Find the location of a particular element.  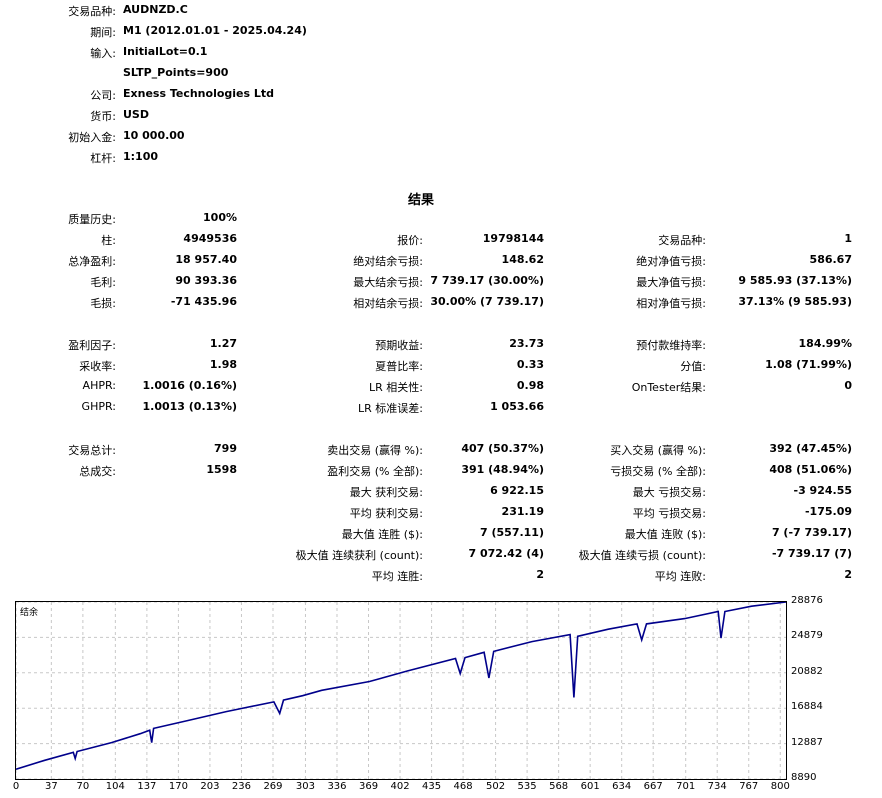

stat-label: 绝对结余亏损: is located at coordinates (388, 261).